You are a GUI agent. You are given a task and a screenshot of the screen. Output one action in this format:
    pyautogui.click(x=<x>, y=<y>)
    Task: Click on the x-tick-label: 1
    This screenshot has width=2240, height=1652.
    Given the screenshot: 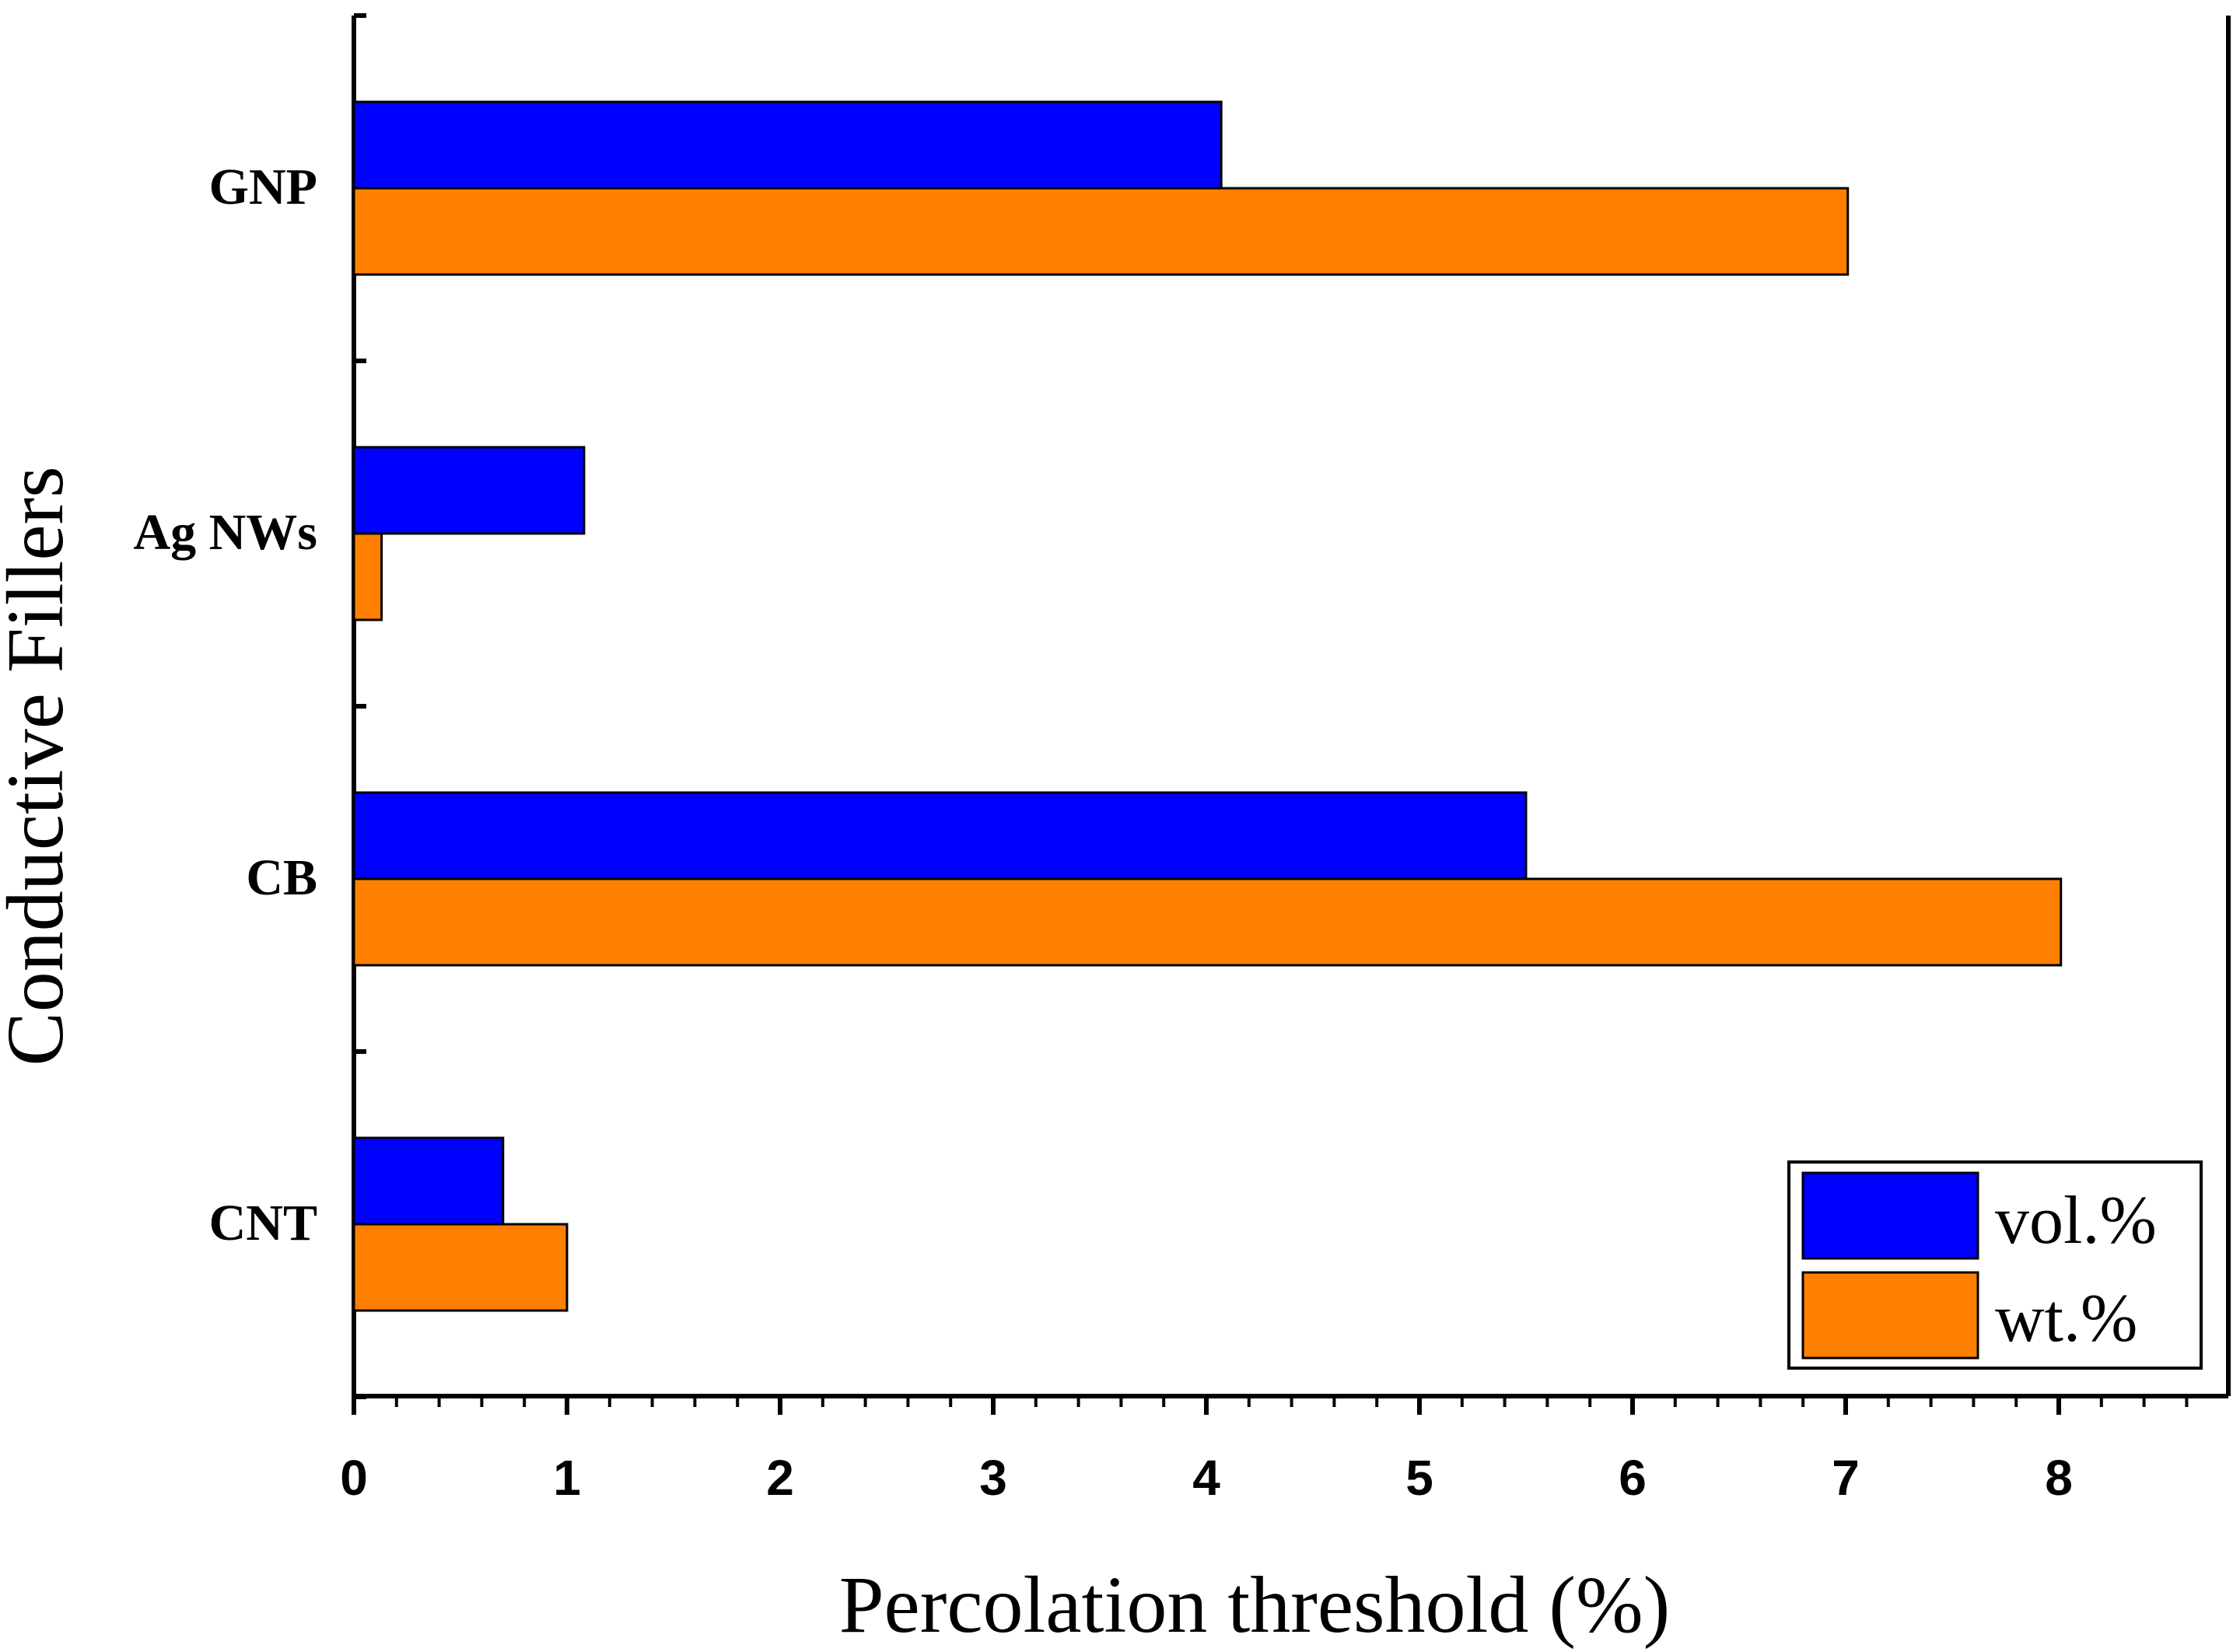 What is the action you would take?
    pyautogui.click(x=567, y=1478)
    